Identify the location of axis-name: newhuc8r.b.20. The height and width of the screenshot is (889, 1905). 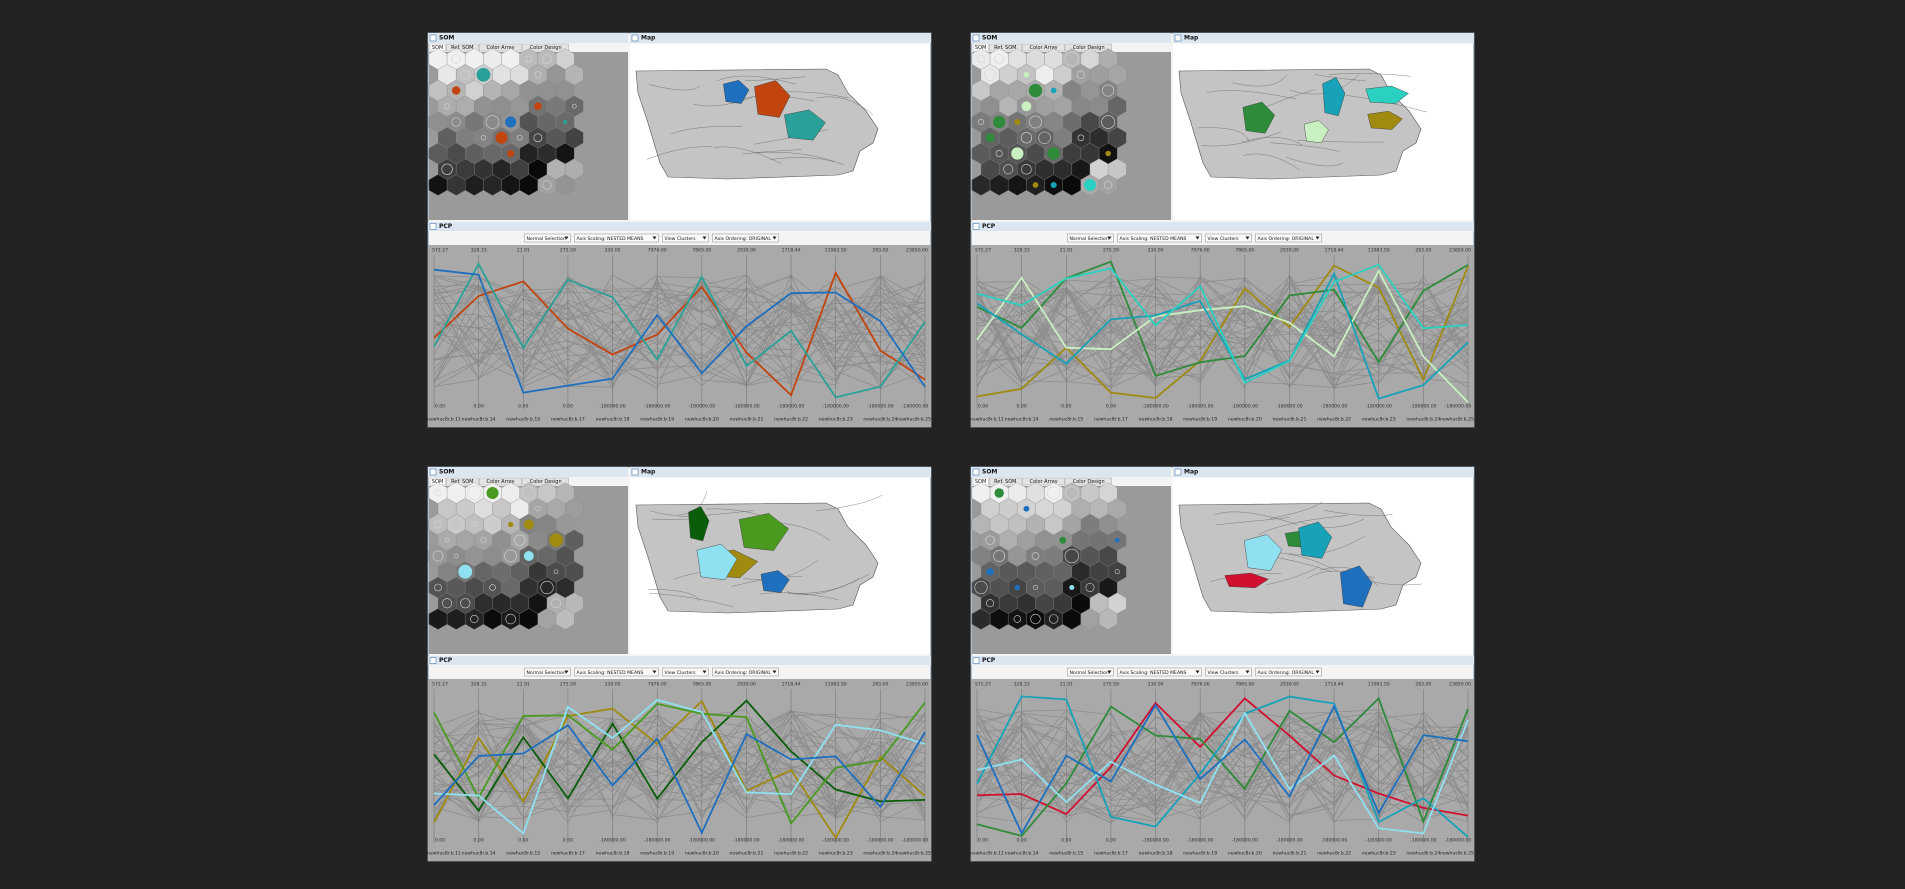
(1245, 854).